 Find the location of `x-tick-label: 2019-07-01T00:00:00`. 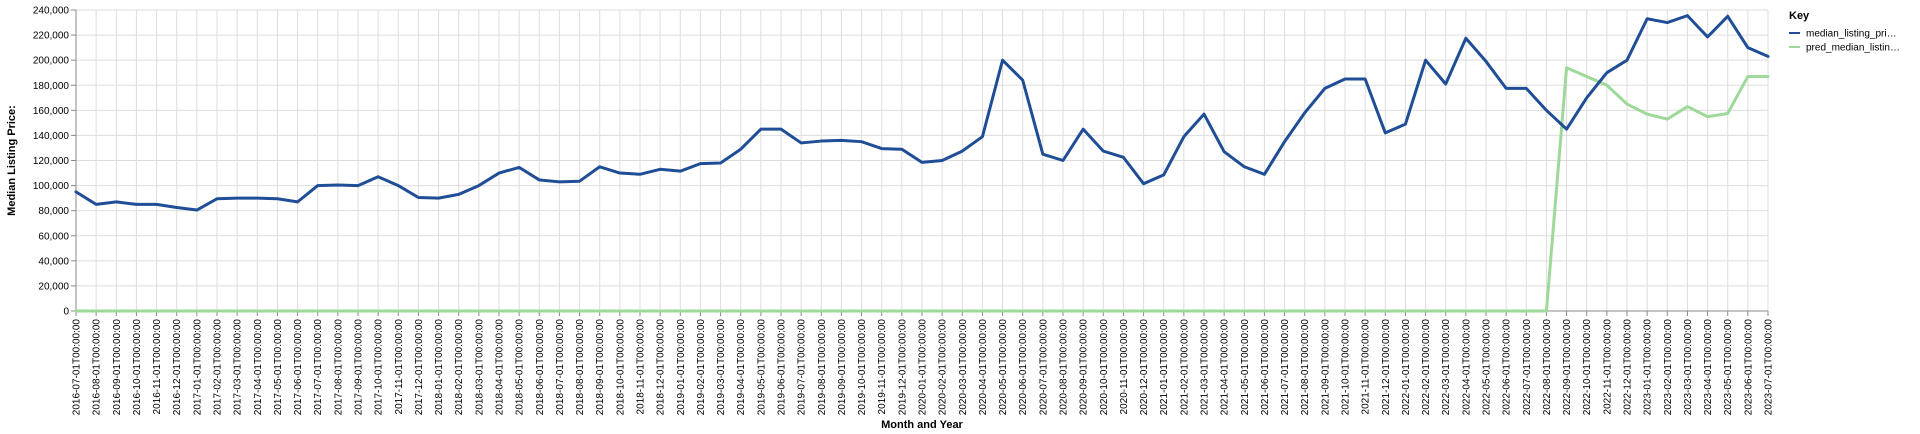

x-tick-label: 2019-07-01T00:00:00 is located at coordinates (802, 367).